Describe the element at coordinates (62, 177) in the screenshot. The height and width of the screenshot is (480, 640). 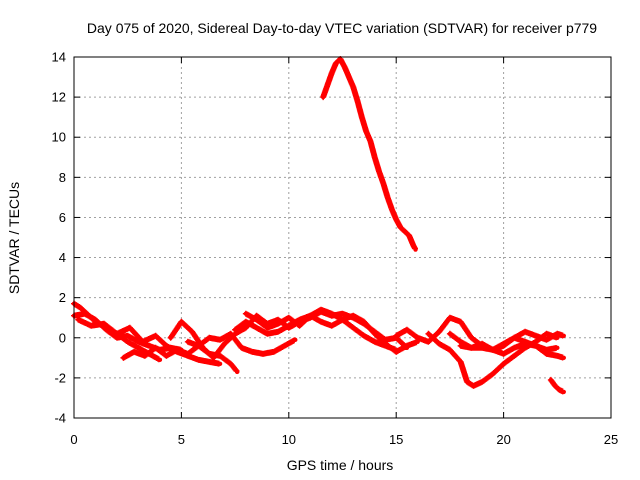
I see `y-tick-label: 8` at that location.